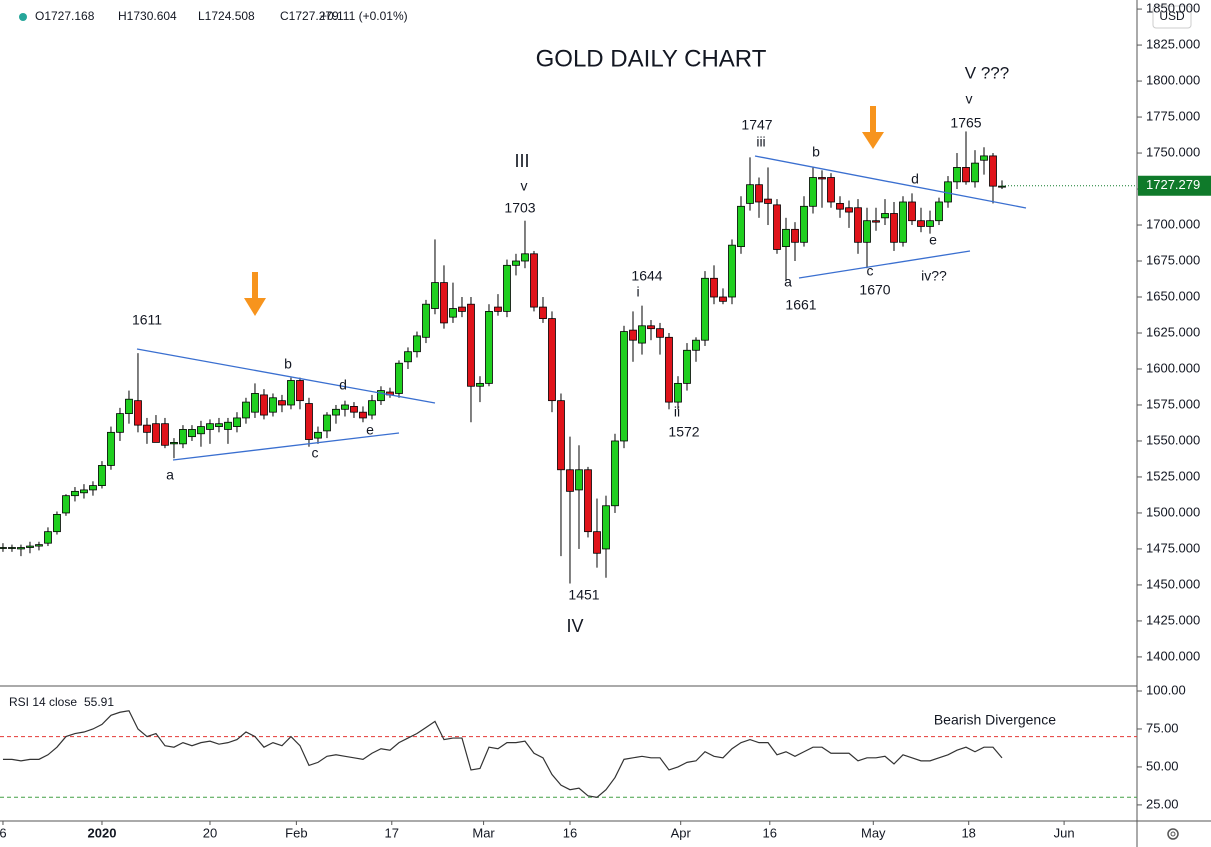  Describe the element at coordinates (890, 182) in the screenshot. I see `trend-line` at that location.